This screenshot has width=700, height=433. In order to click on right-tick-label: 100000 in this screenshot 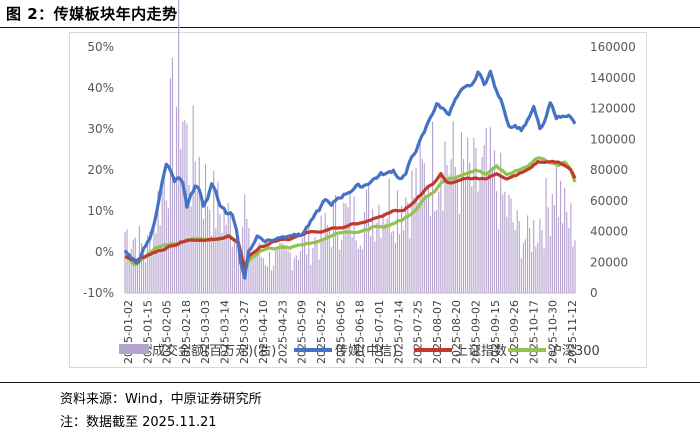, I will do `click(613, 139)`.